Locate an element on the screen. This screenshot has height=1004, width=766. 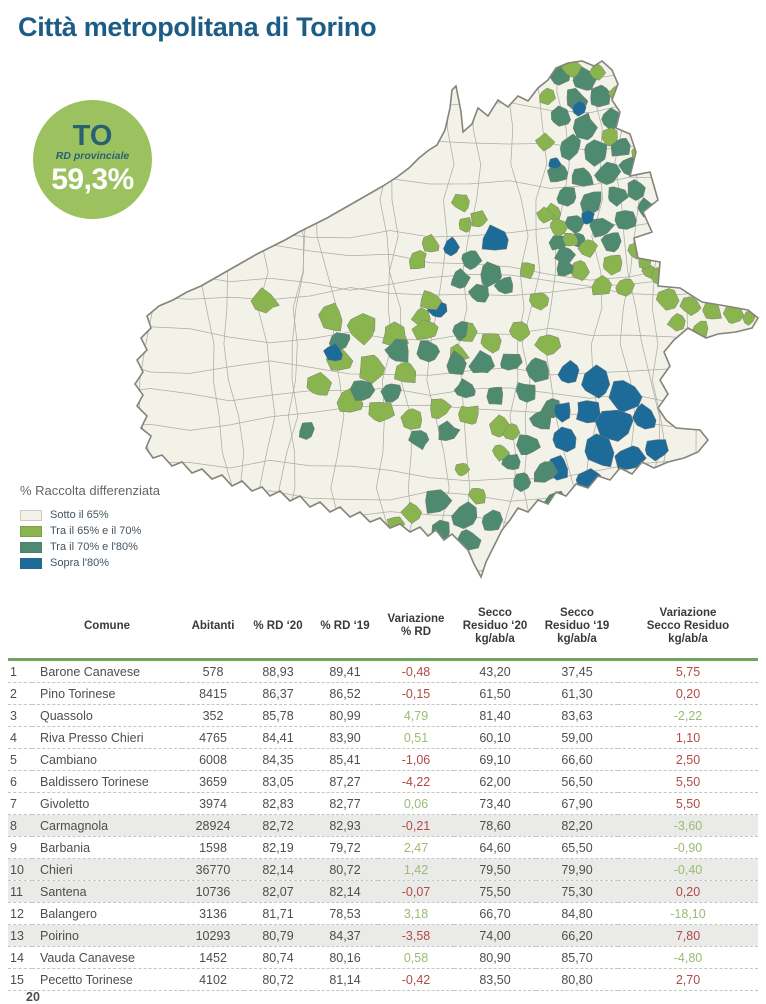
legend-label: Tra il 65% e il 70% is located at coordinates (96, 531).